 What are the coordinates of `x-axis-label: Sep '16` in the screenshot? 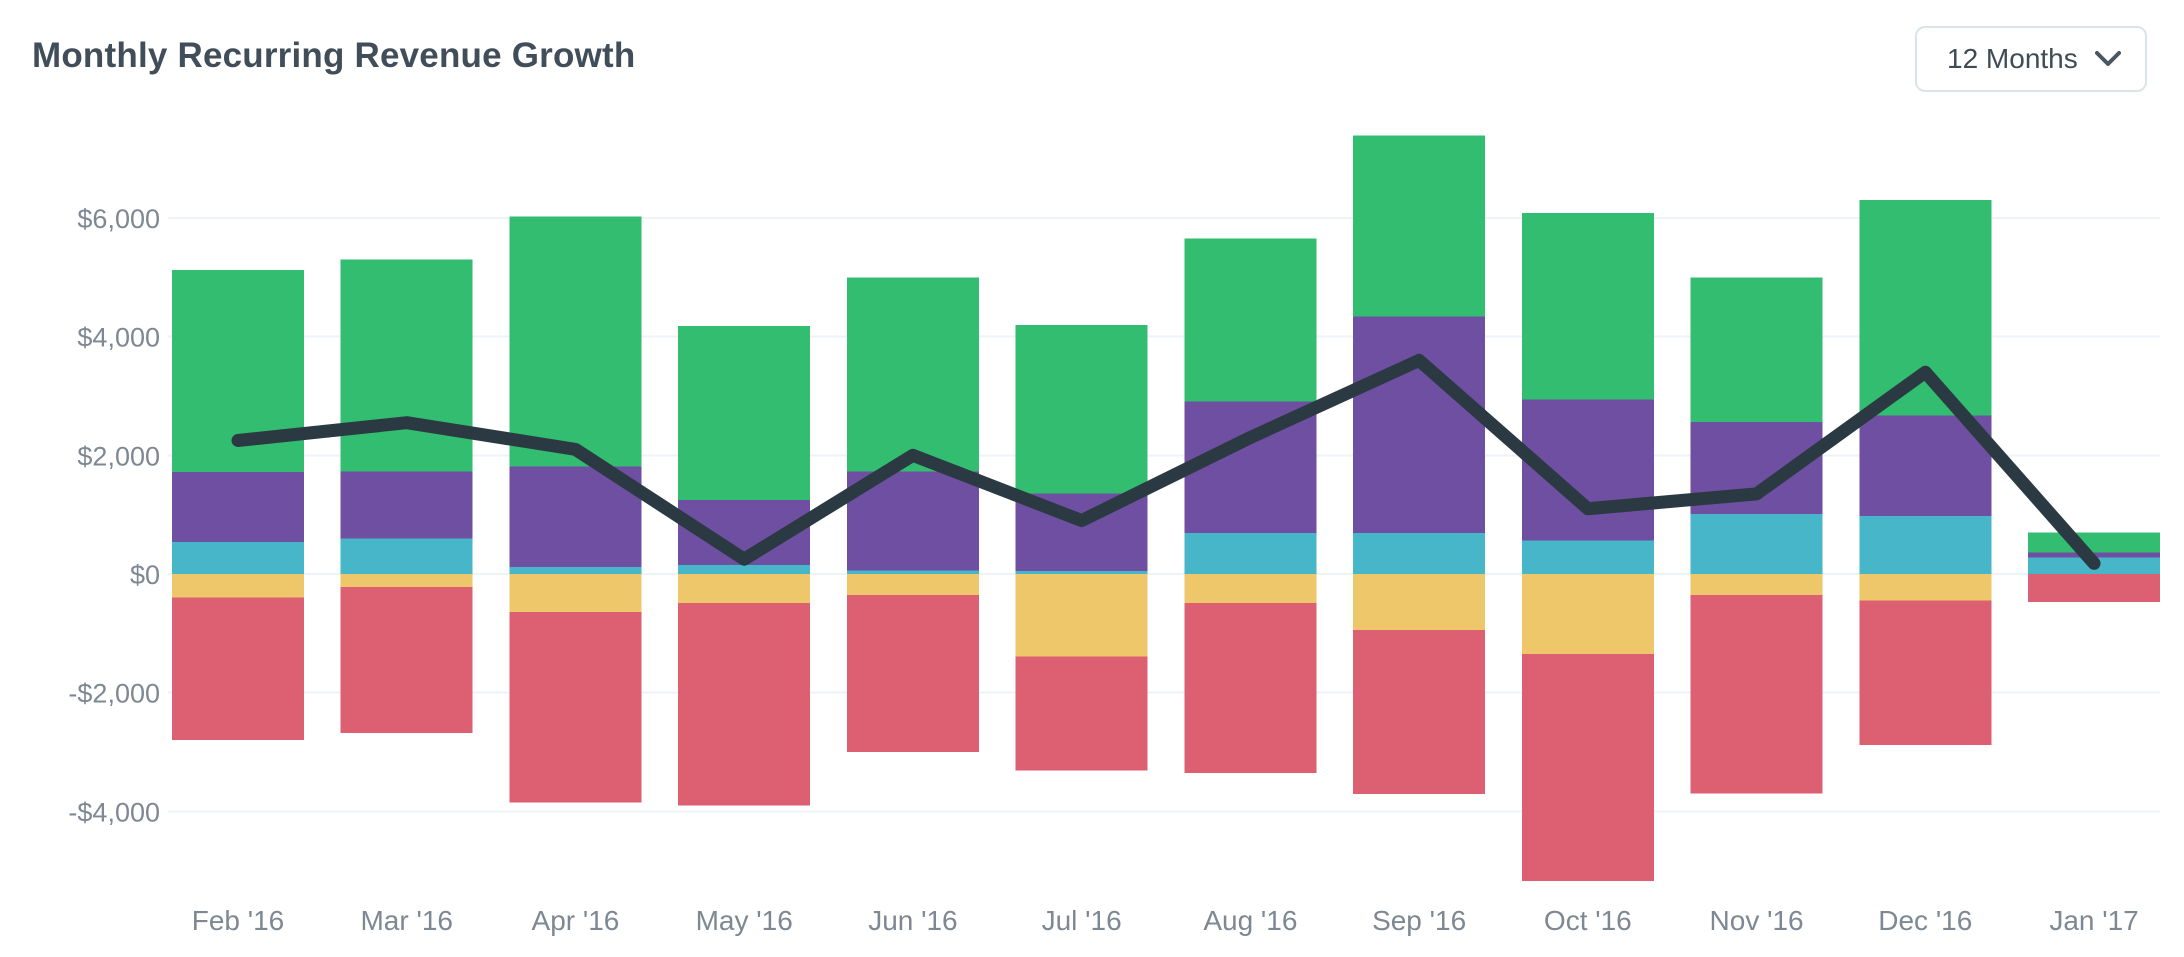 It's located at (1419, 920).